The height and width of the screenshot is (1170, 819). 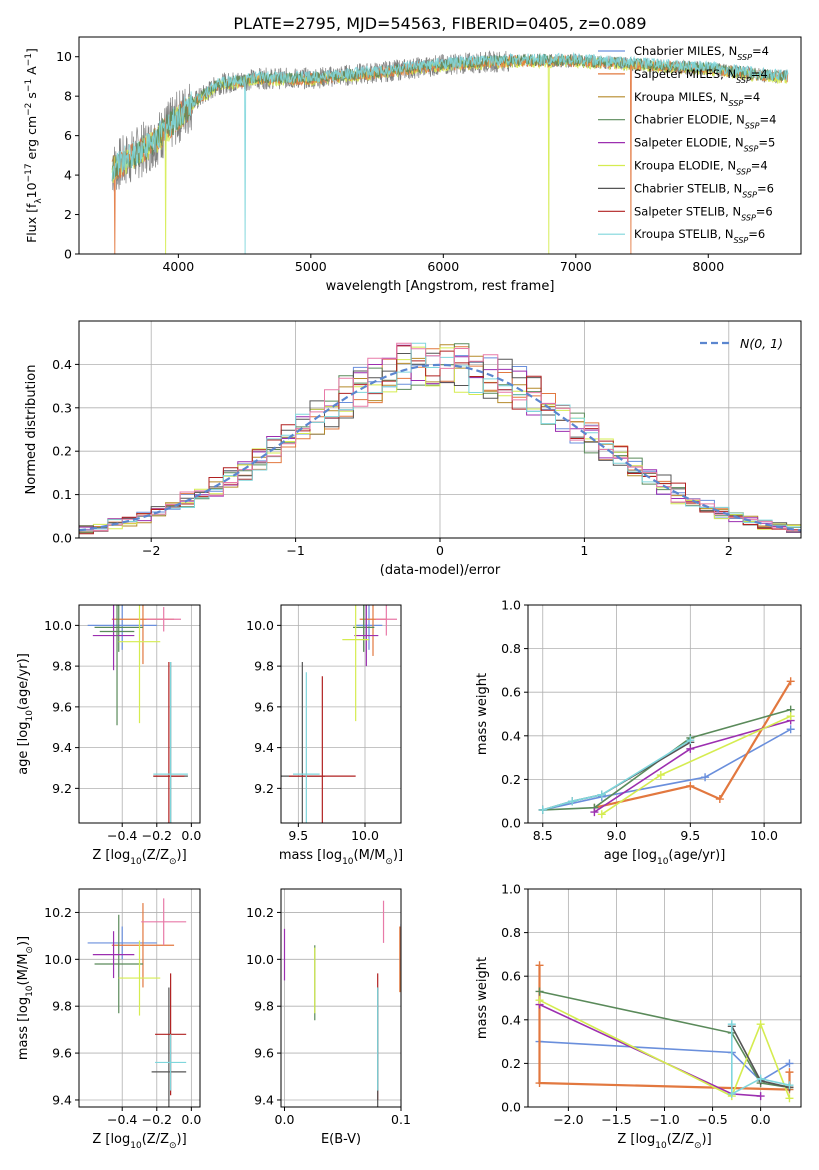 I want to click on x-axis-label: Z [log10(Z/Z⊙)], so click(x=139, y=857).